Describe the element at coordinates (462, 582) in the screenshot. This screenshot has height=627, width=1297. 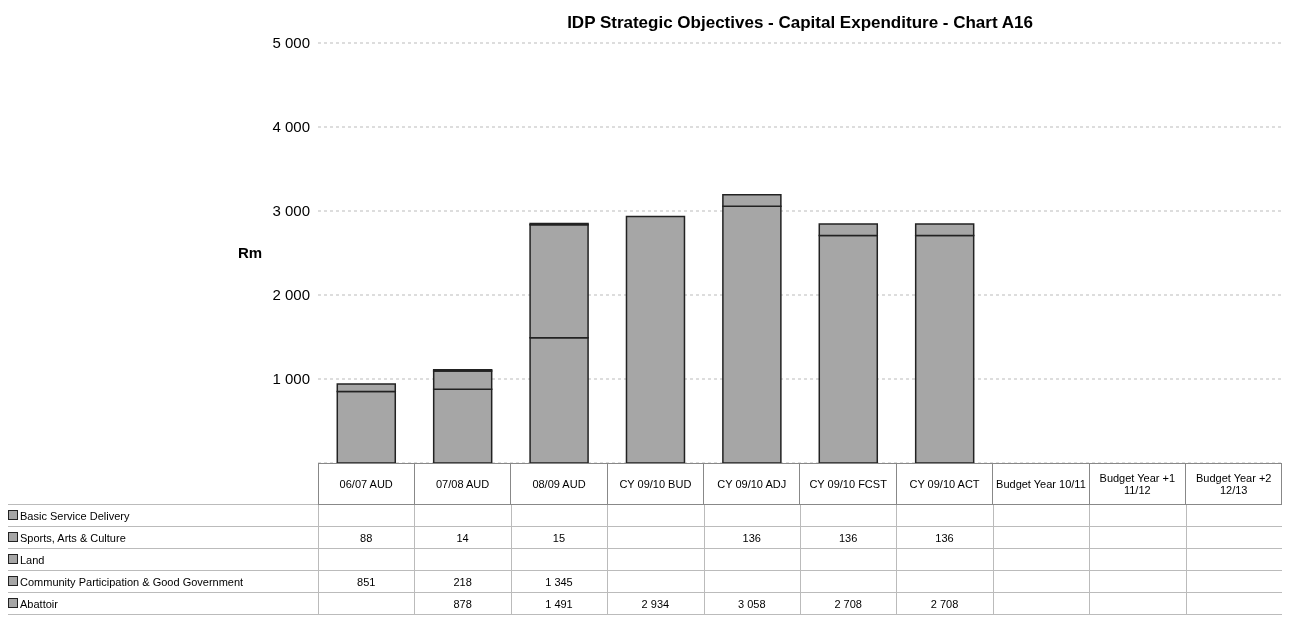
I see `data-label: 218` at that location.